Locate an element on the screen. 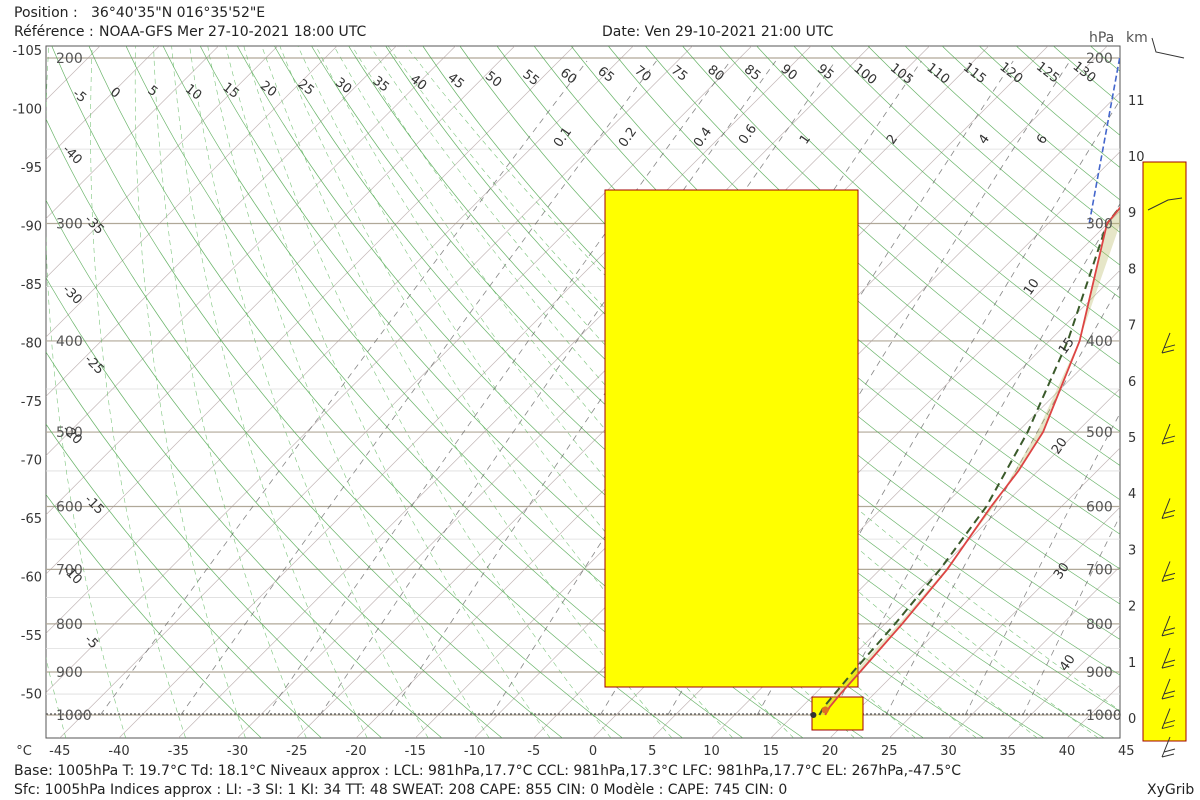 The height and width of the screenshot is (800, 1200). highlight-box-upper is located at coordinates (731, 438).